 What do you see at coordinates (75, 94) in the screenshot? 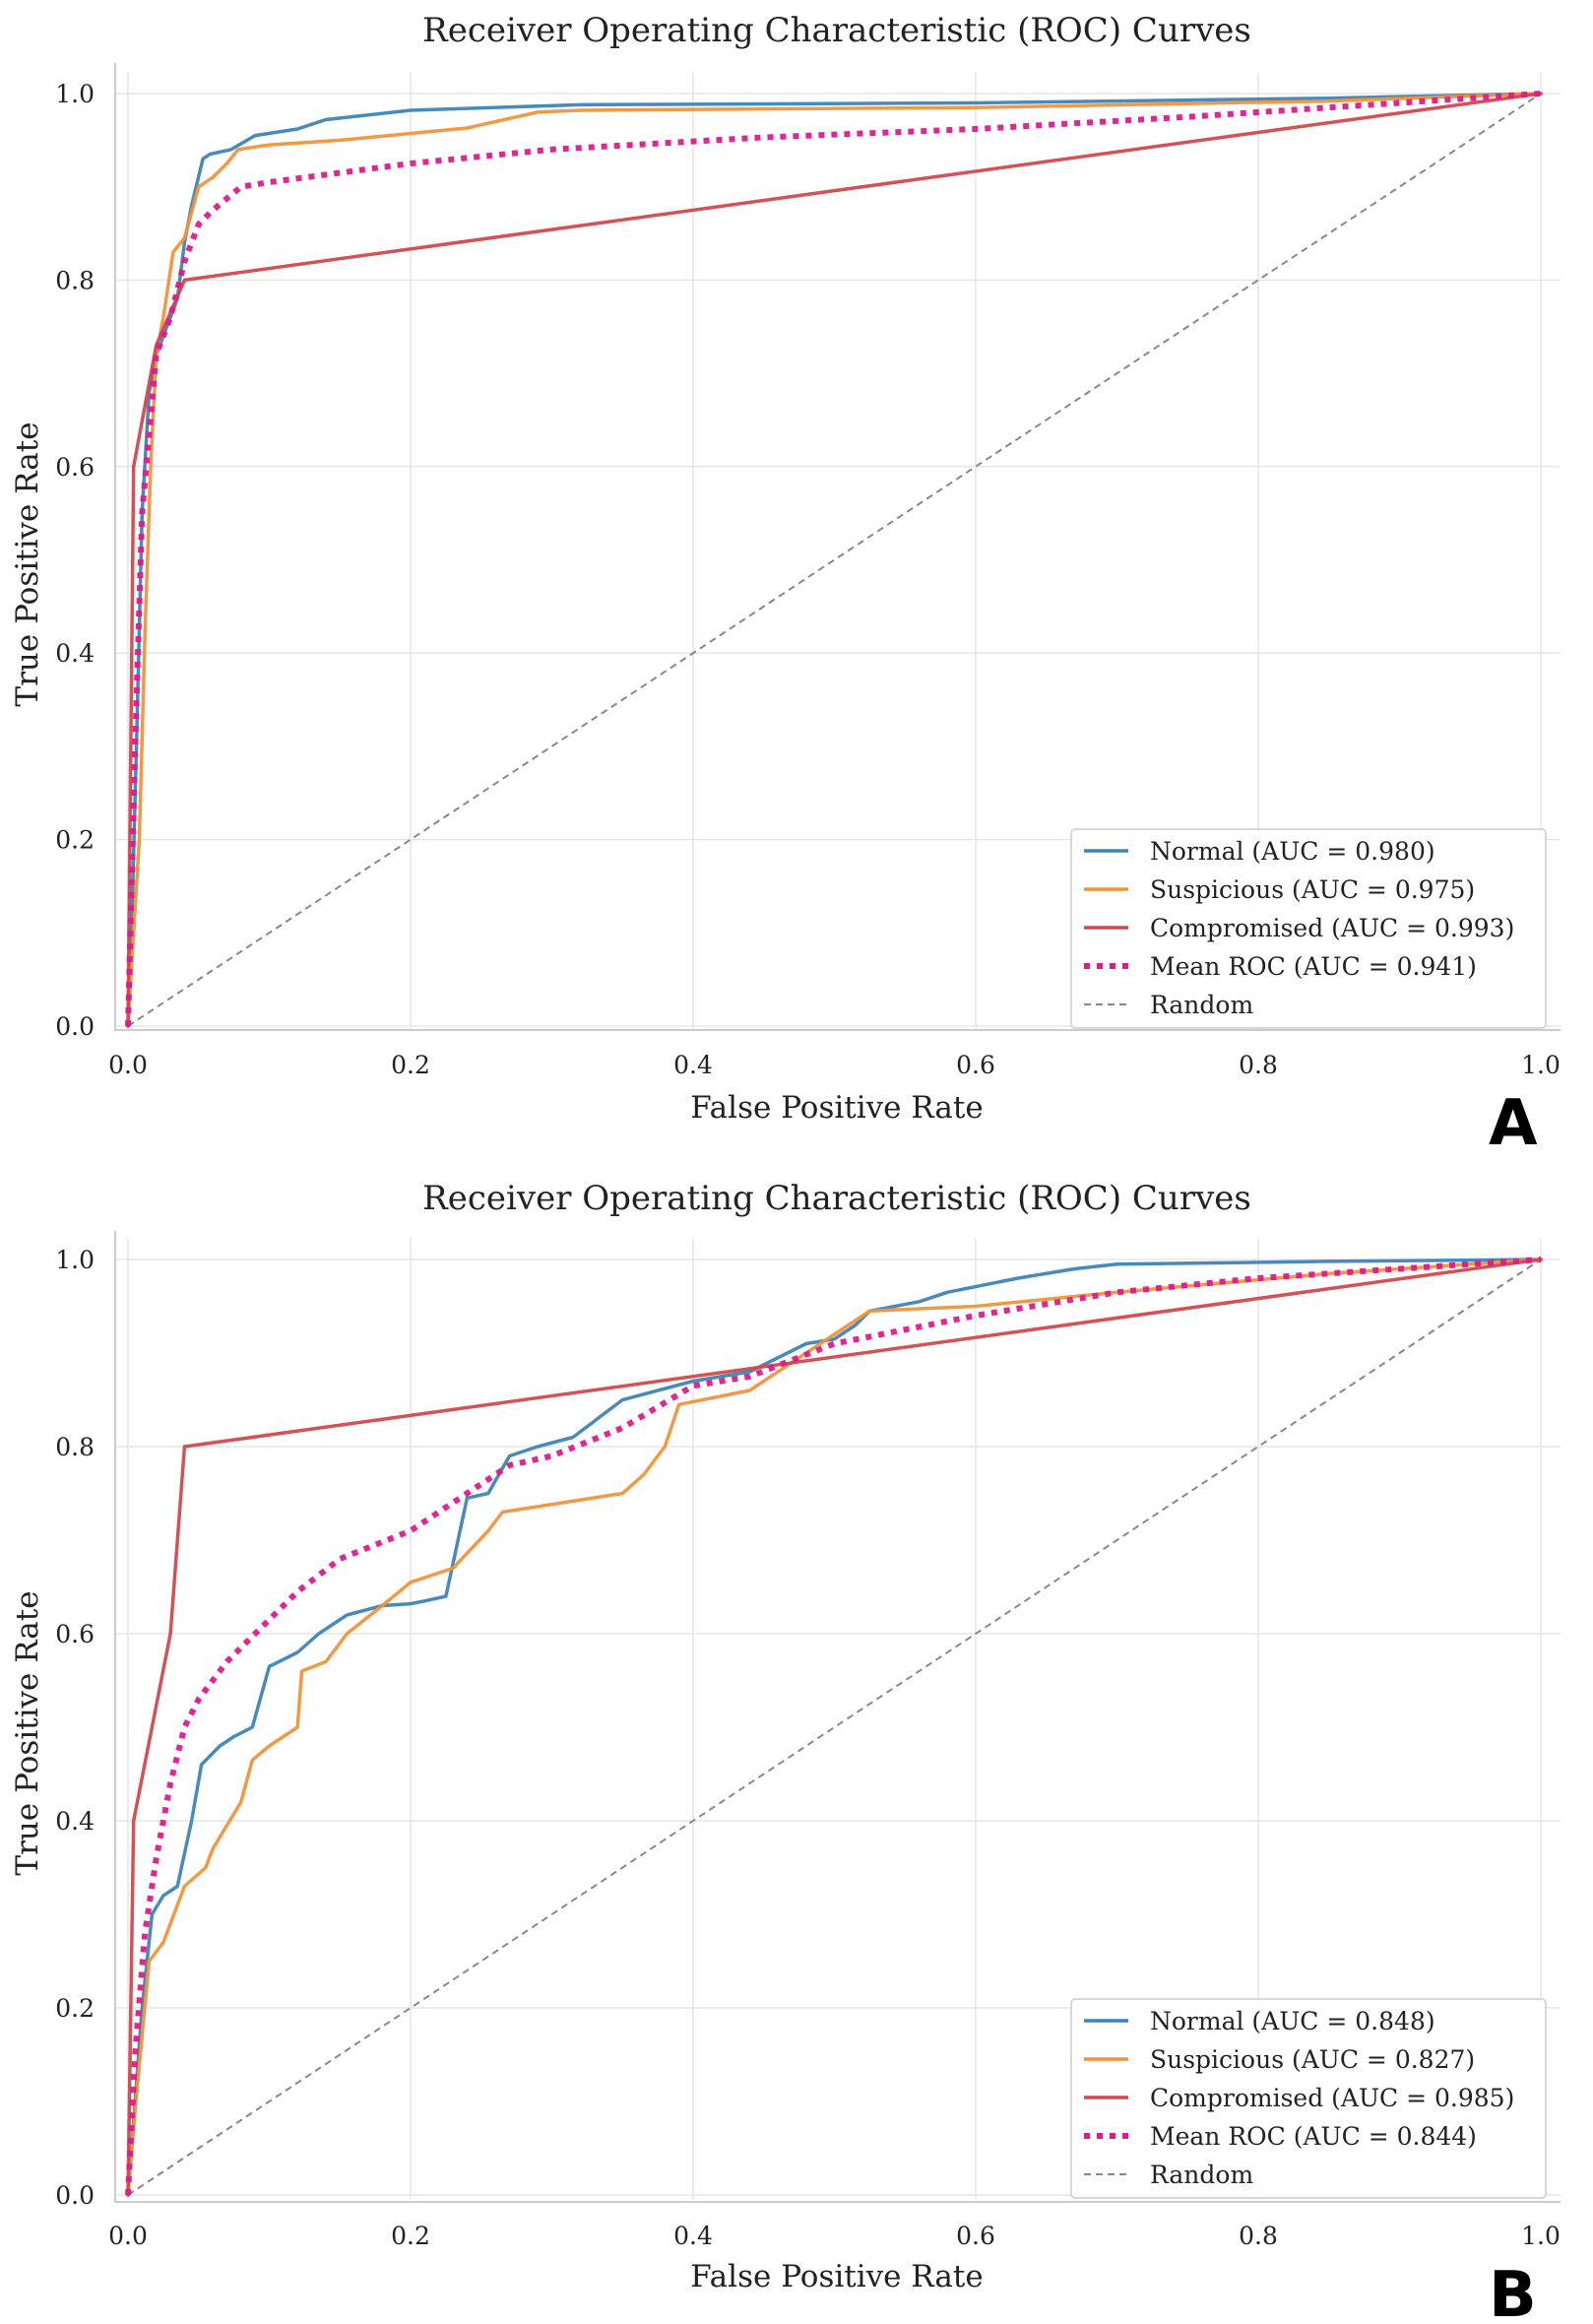
I see `y-tick-label-a-5: 1.0` at bounding box center [75, 94].